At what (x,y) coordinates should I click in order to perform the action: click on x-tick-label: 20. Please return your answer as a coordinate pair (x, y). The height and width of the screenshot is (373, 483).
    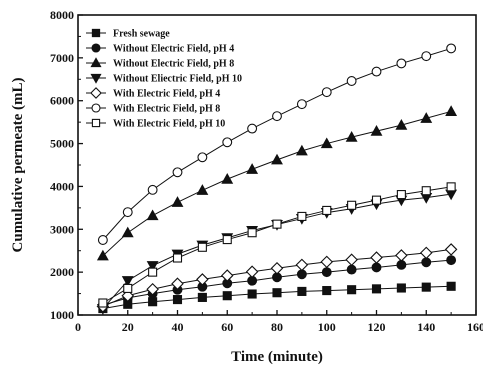
    Looking at the image, I should click on (128, 327).